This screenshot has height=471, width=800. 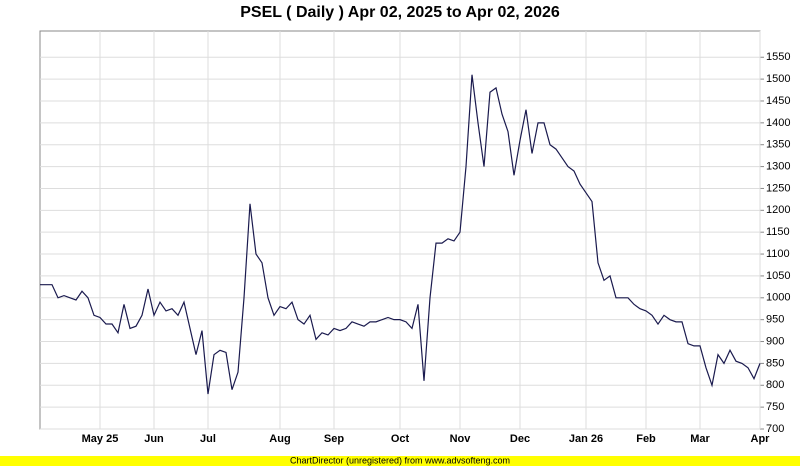 What do you see at coordinates (775, 385) in the screenshot?
I see `y-tick-label: 800` at bounding box center [775, 385].